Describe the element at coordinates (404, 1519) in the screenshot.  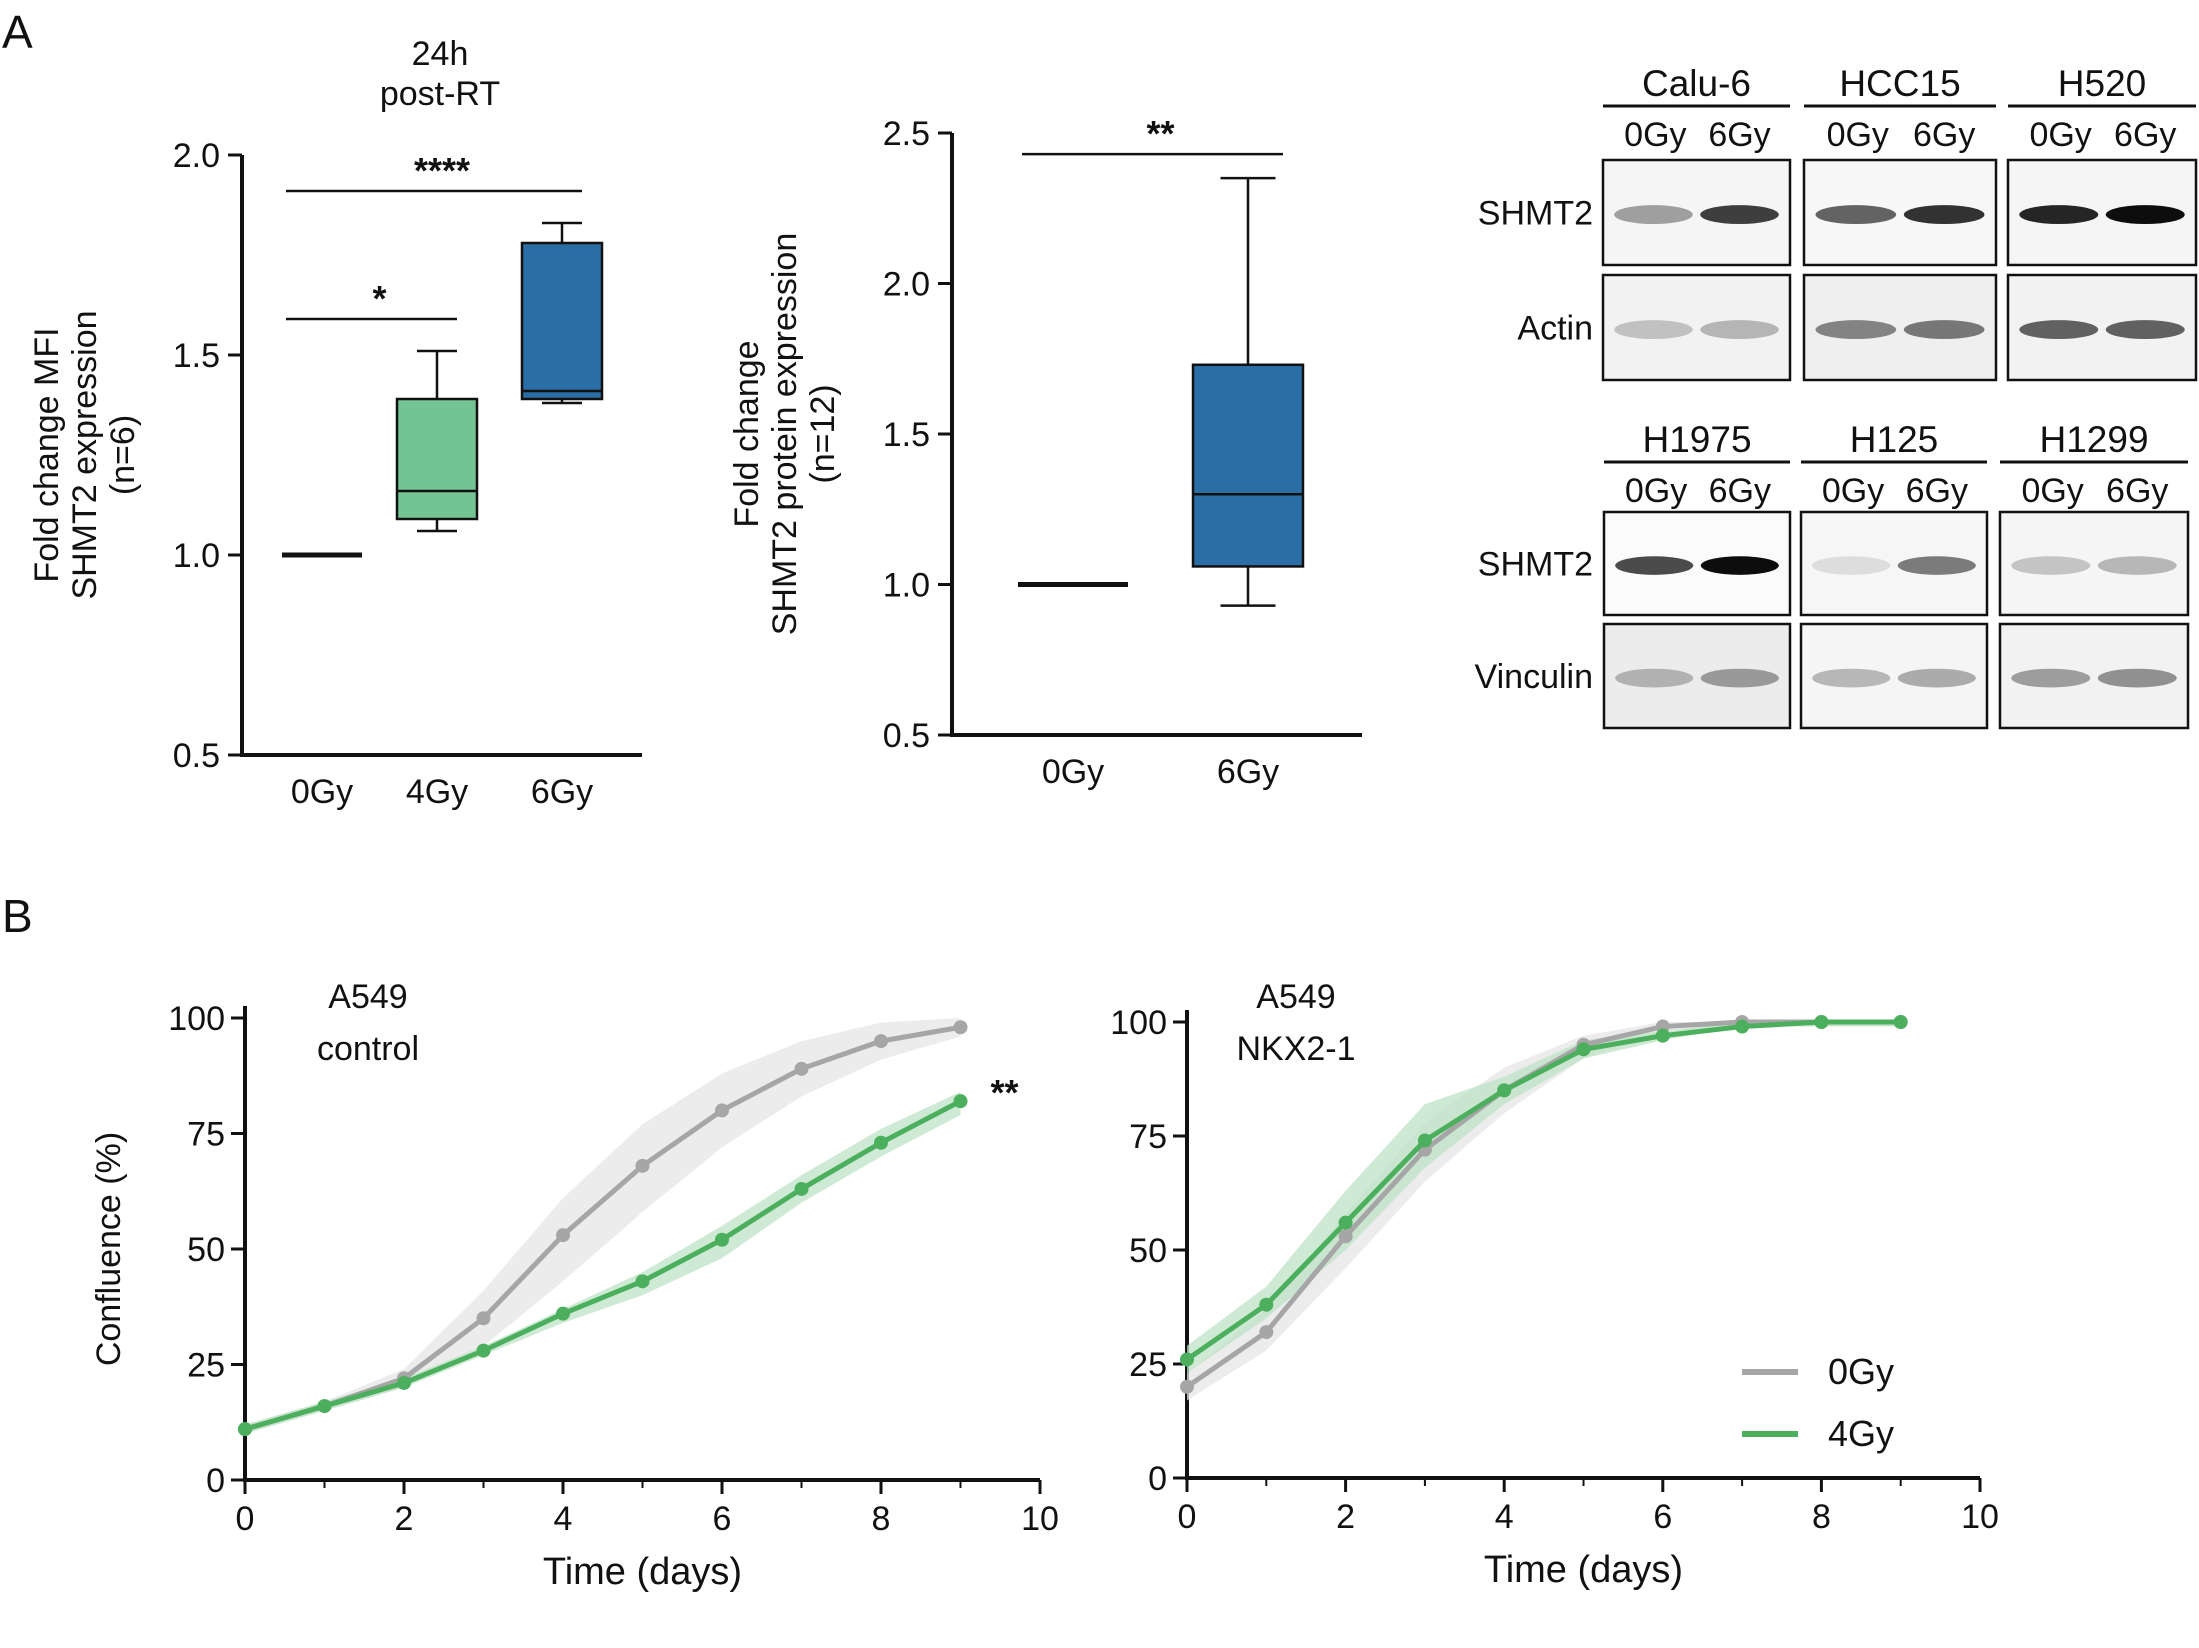
I see `x-tick-label: 2` at that location.